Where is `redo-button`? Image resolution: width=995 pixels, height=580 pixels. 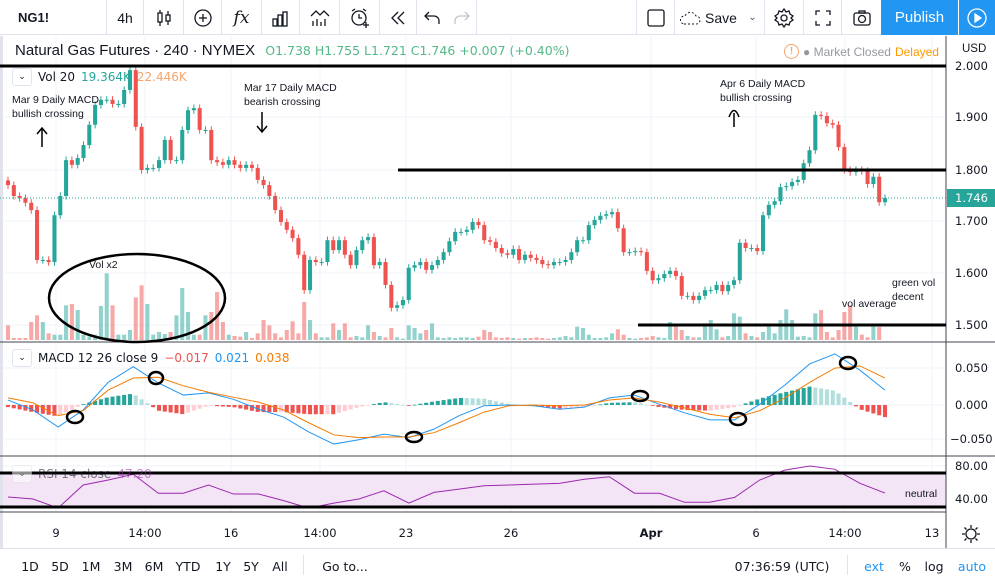 redo-button is located at coordinates (462, 17).